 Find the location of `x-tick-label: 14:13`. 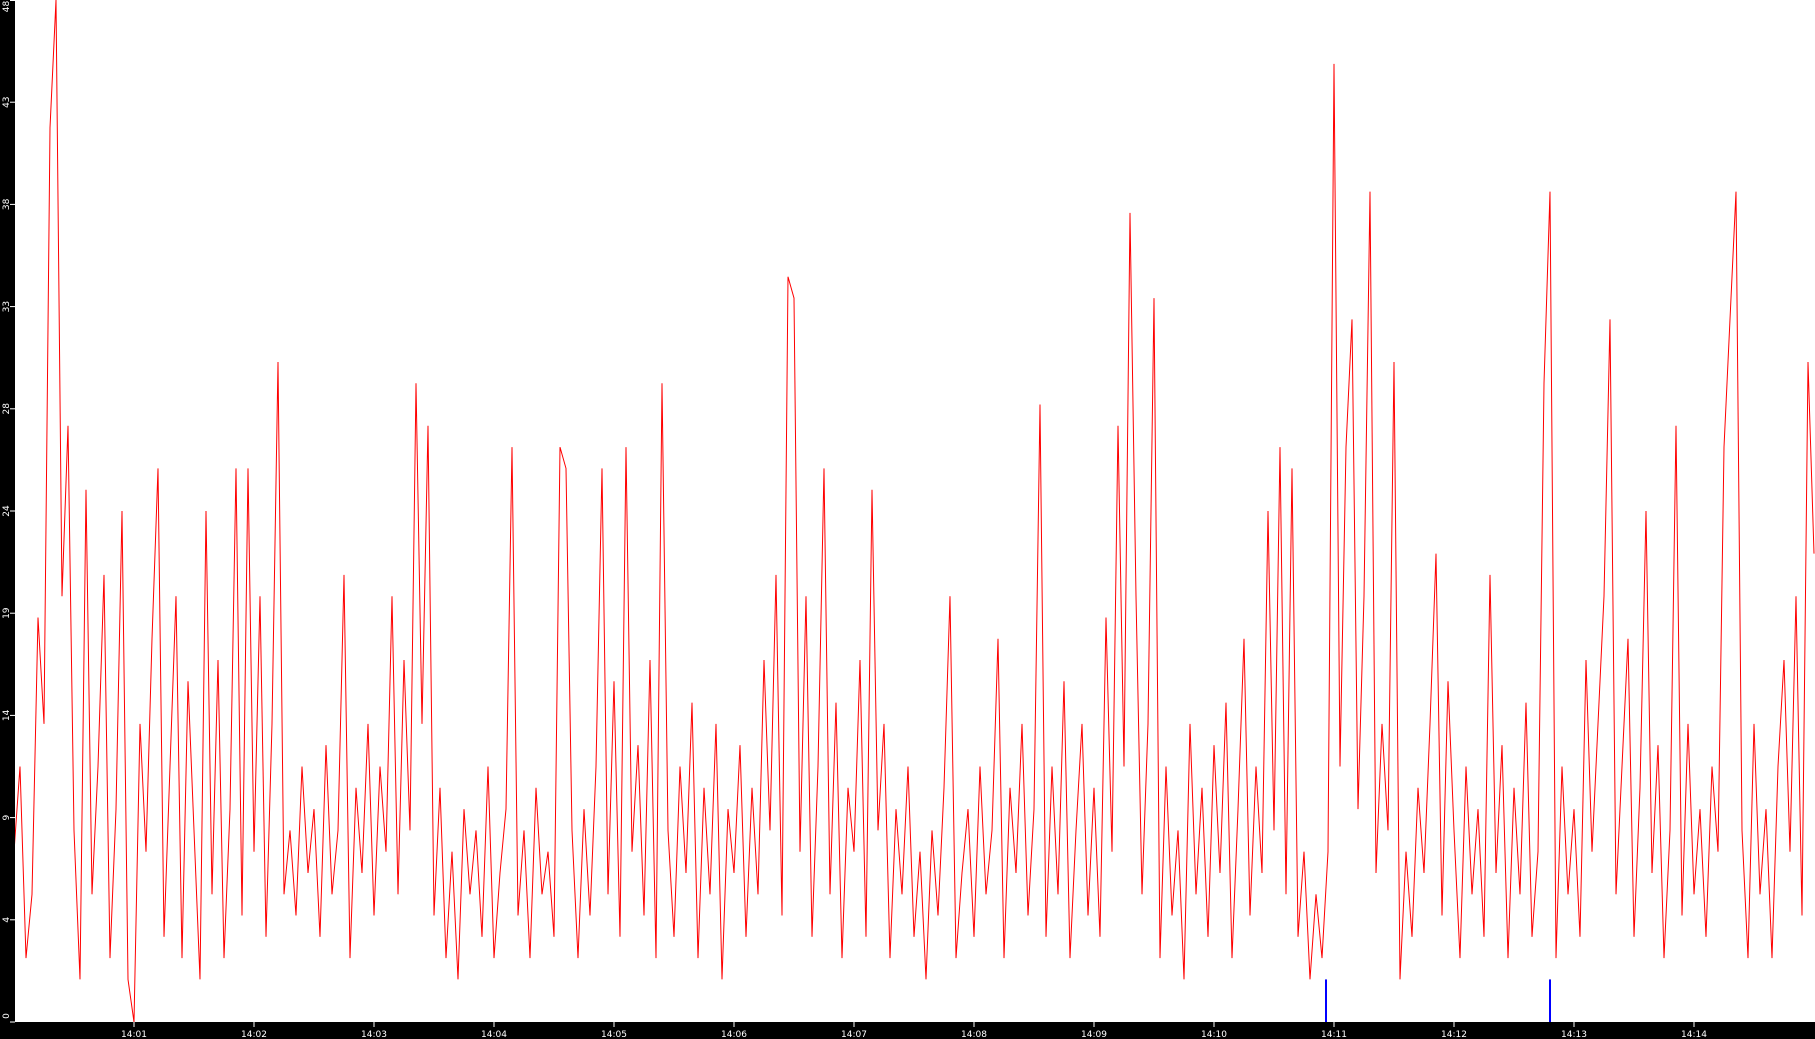

x-tick-label: 14:13 is located at coordinates (1574, 1034).